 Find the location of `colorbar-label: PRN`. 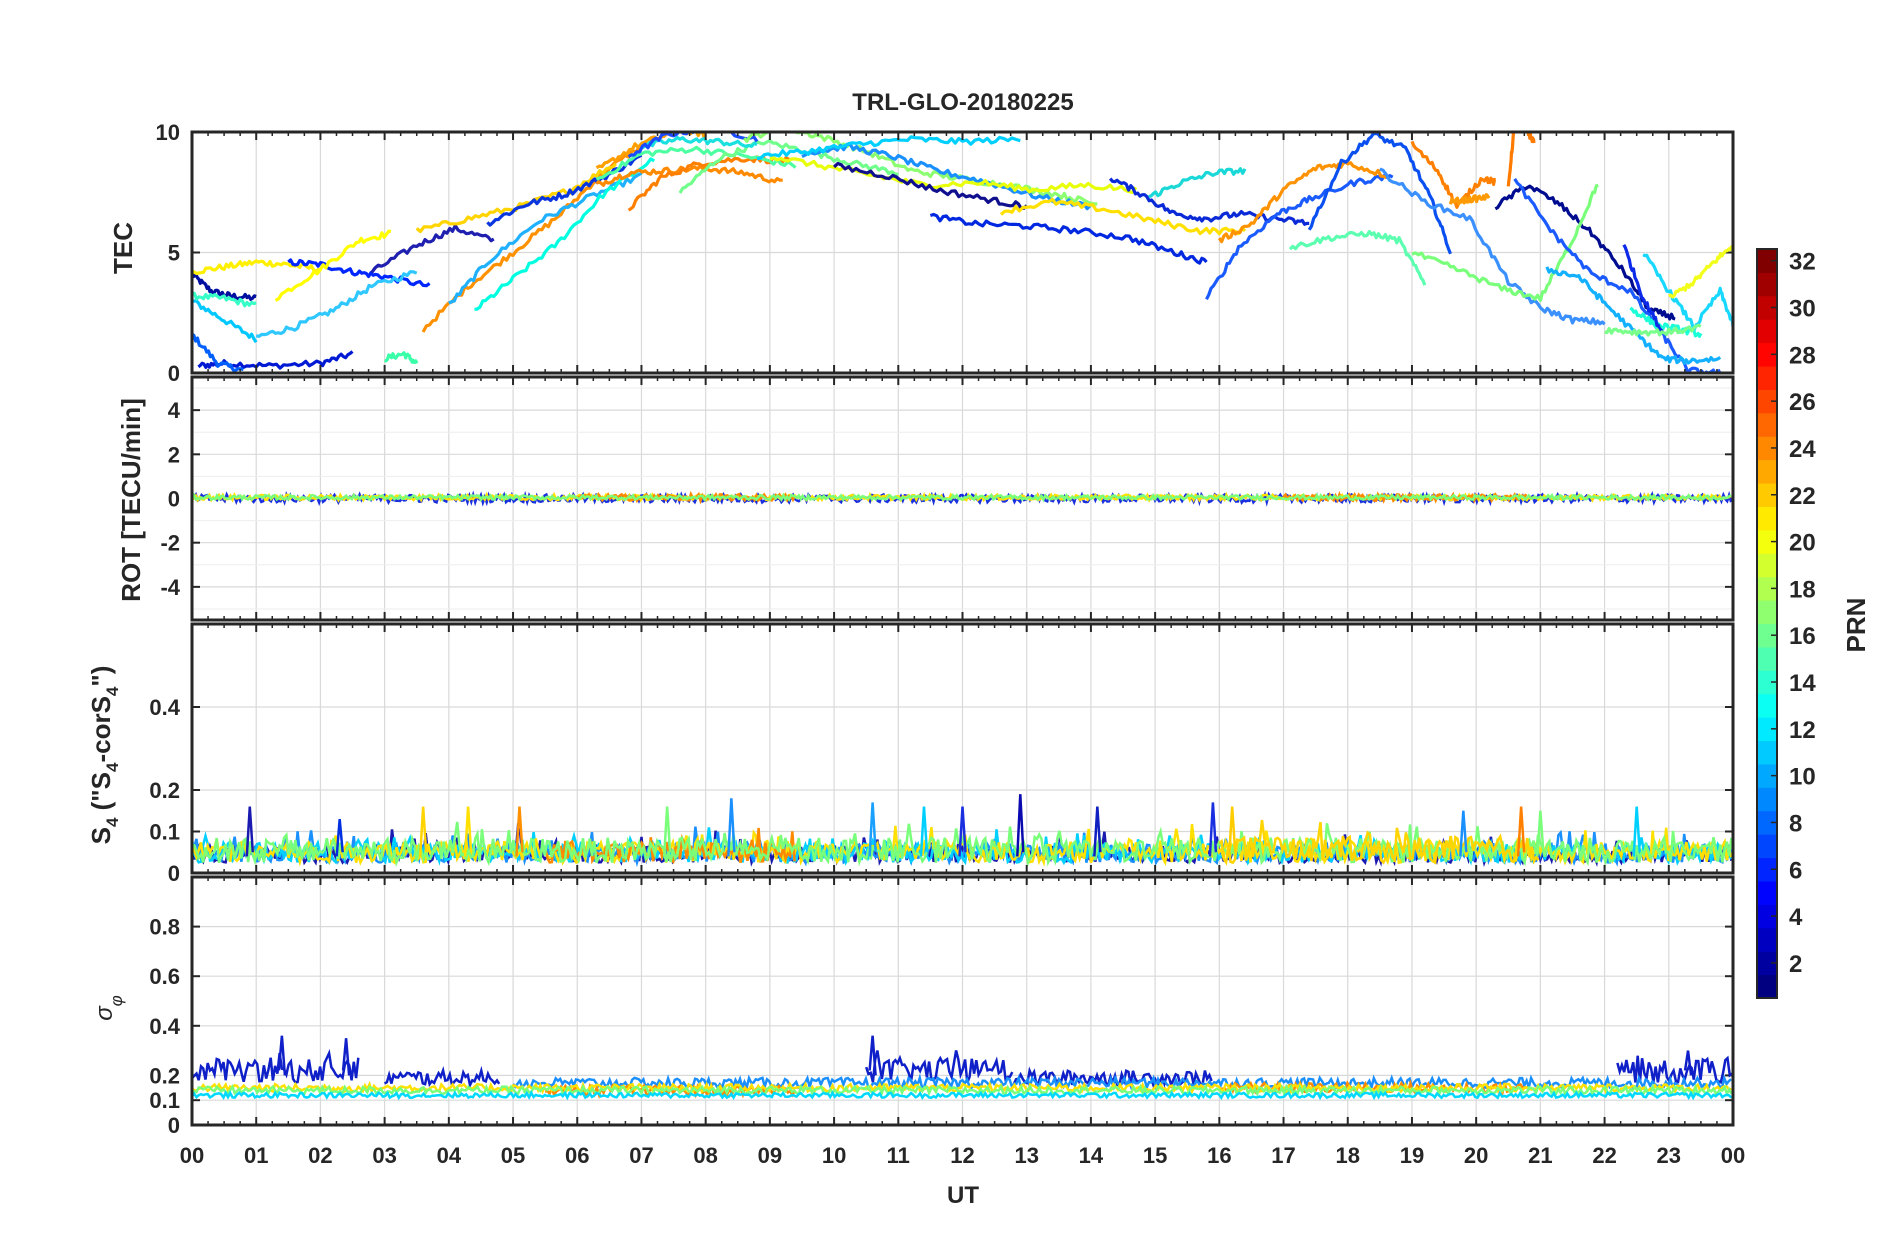

colorbar-label: PRN is located at coordinates (1856, 625).